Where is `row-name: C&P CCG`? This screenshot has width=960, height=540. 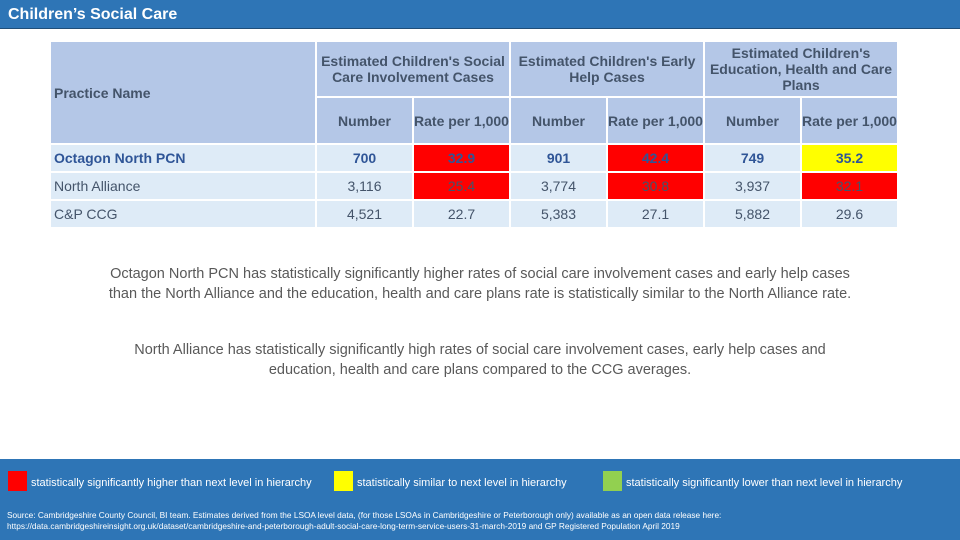 row-name: C&P CCG is located at coordinates (183, 214).